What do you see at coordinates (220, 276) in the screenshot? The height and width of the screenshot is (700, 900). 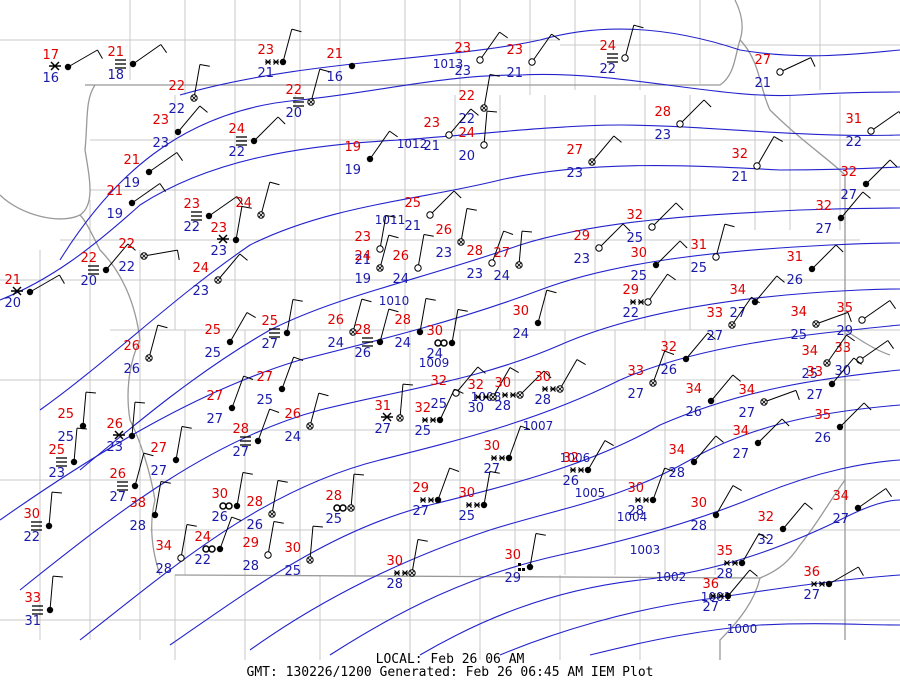 I see `station-plot: 24 23` at bounding box center [220, 276].